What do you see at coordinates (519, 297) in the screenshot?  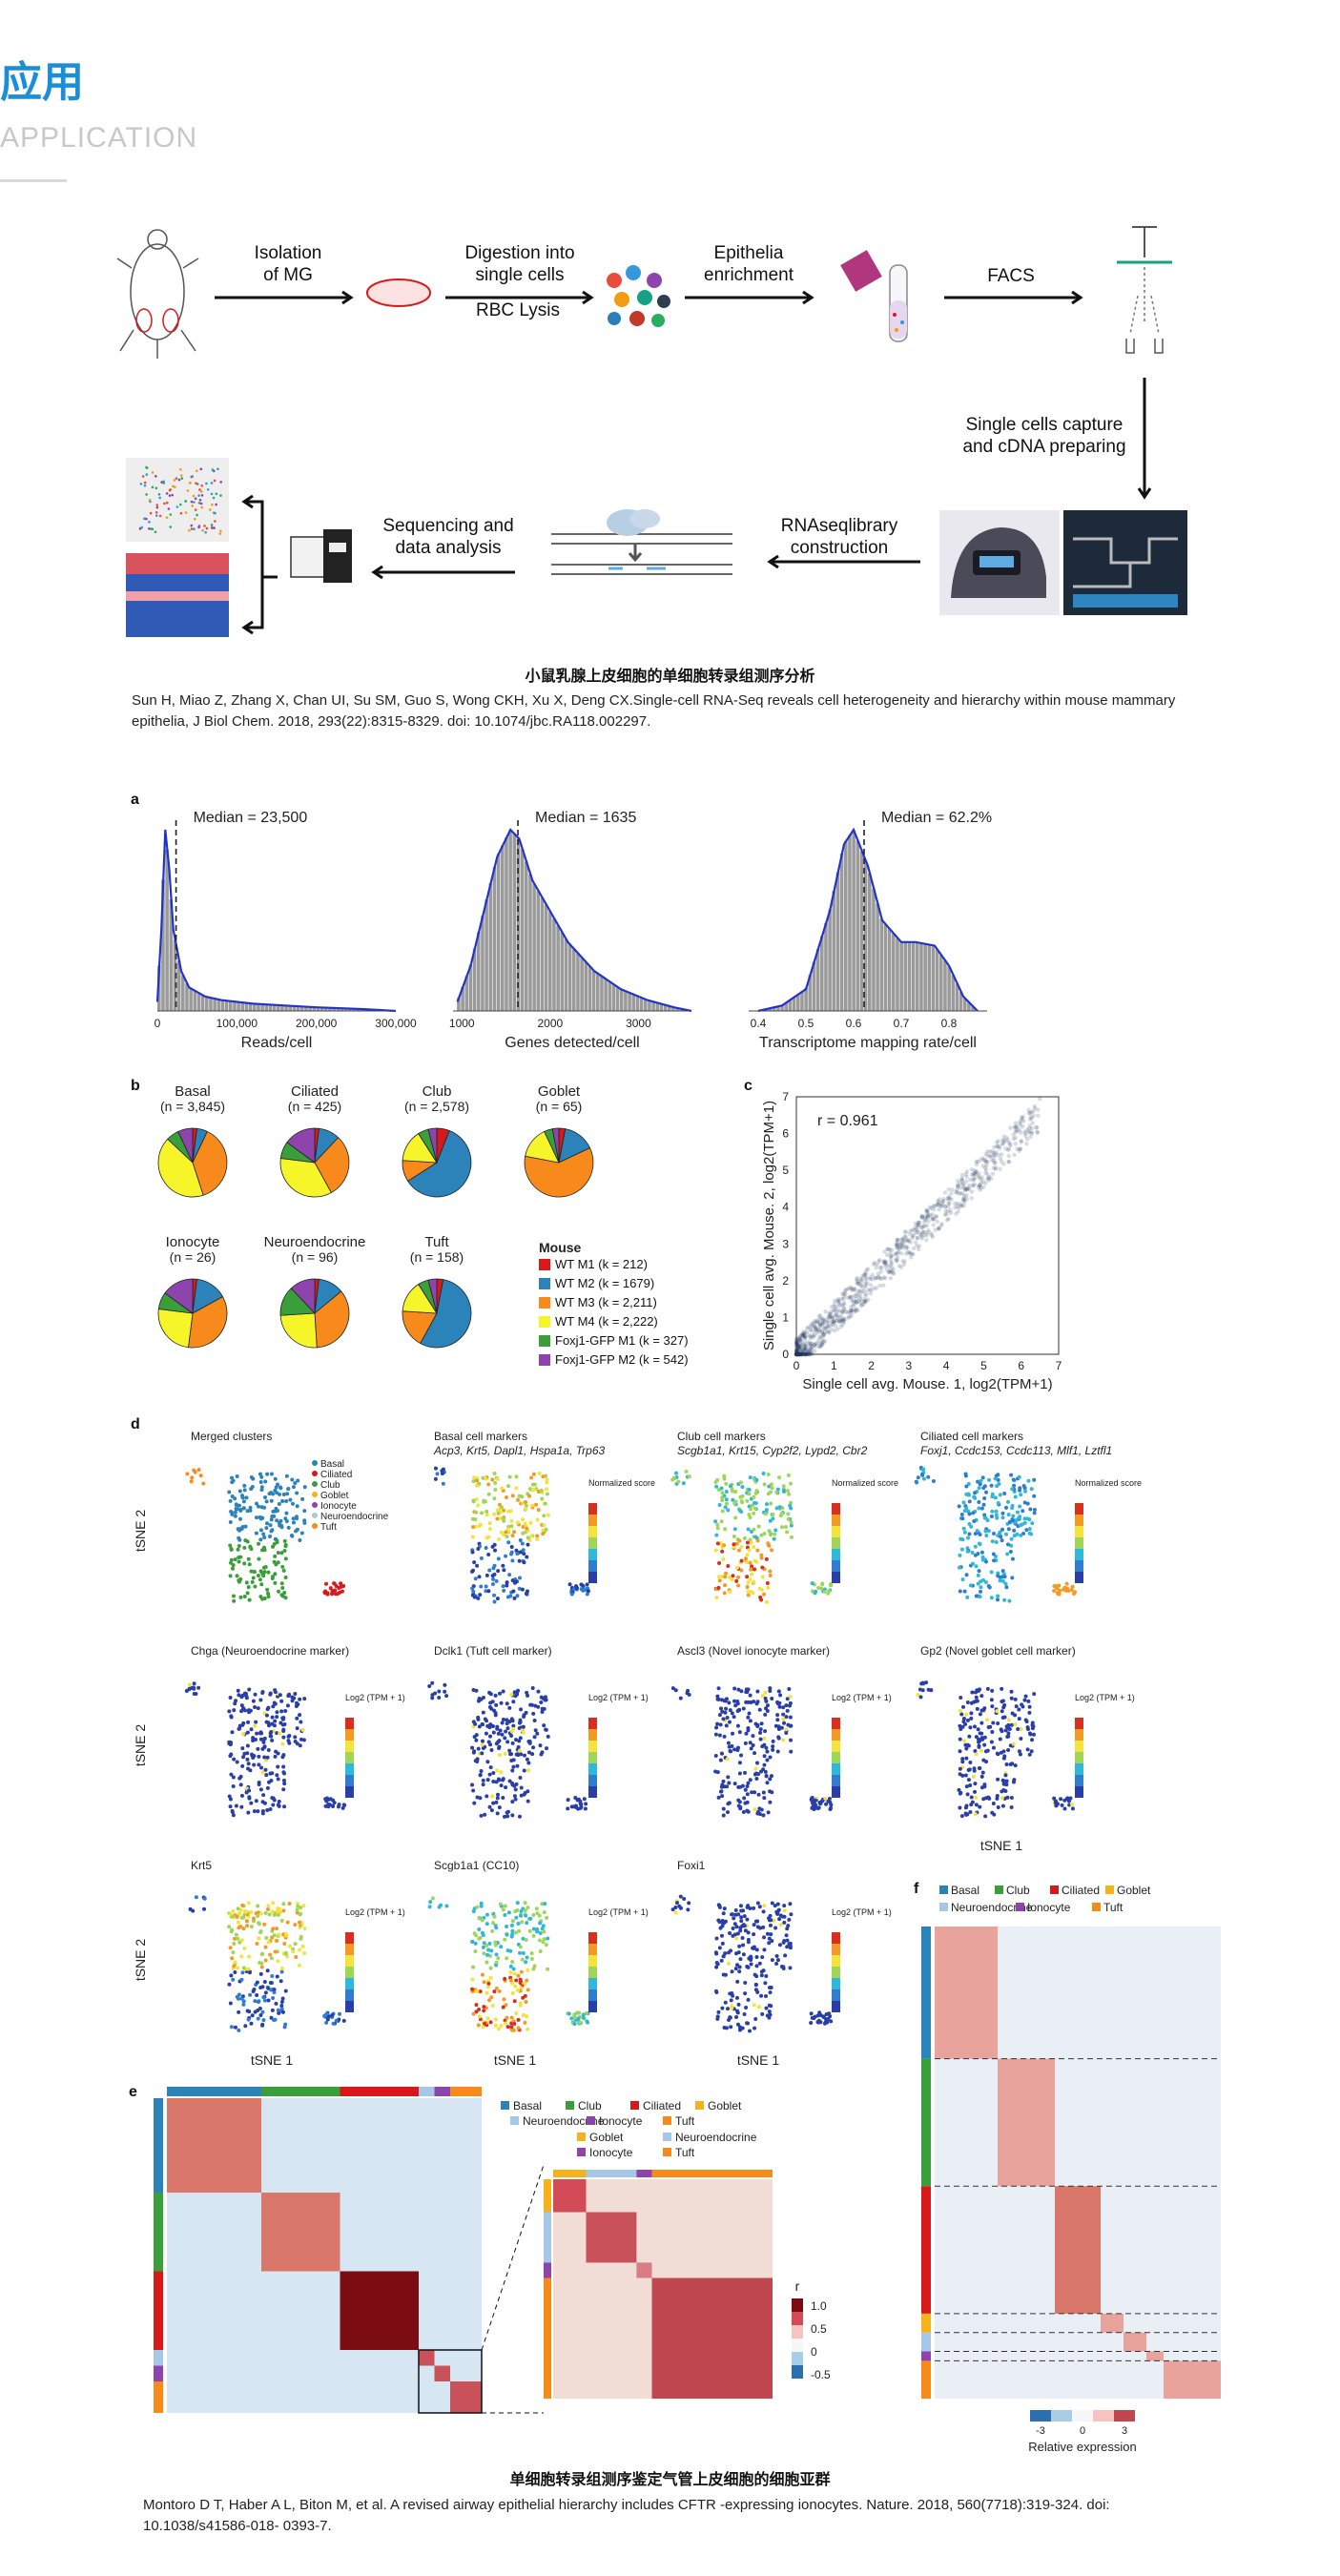 I see `arrow-icon` at bounding box center [519, 297].